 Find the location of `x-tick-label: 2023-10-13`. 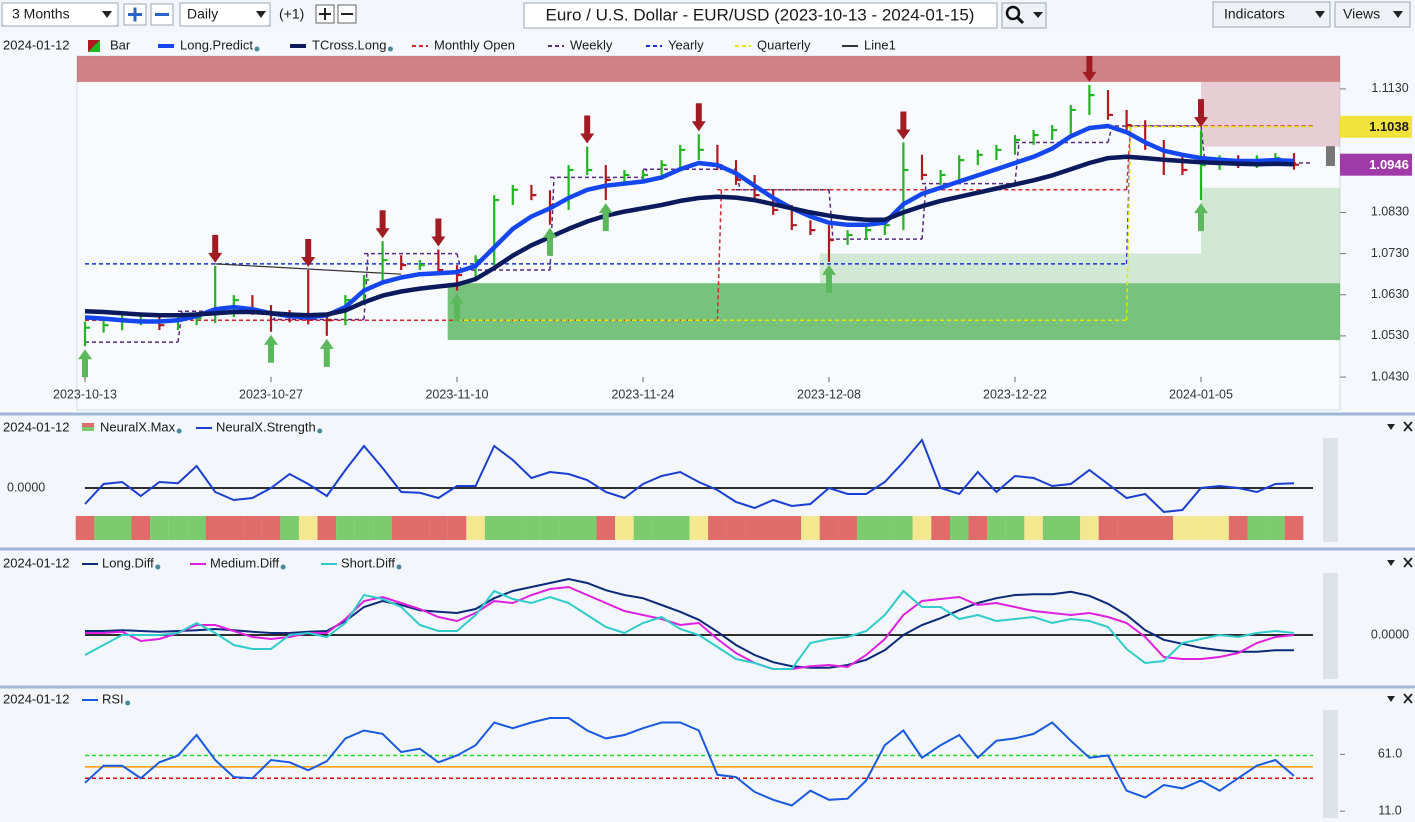

x-tick-label: 2023-10-13 is located at coordinates (85, 394).